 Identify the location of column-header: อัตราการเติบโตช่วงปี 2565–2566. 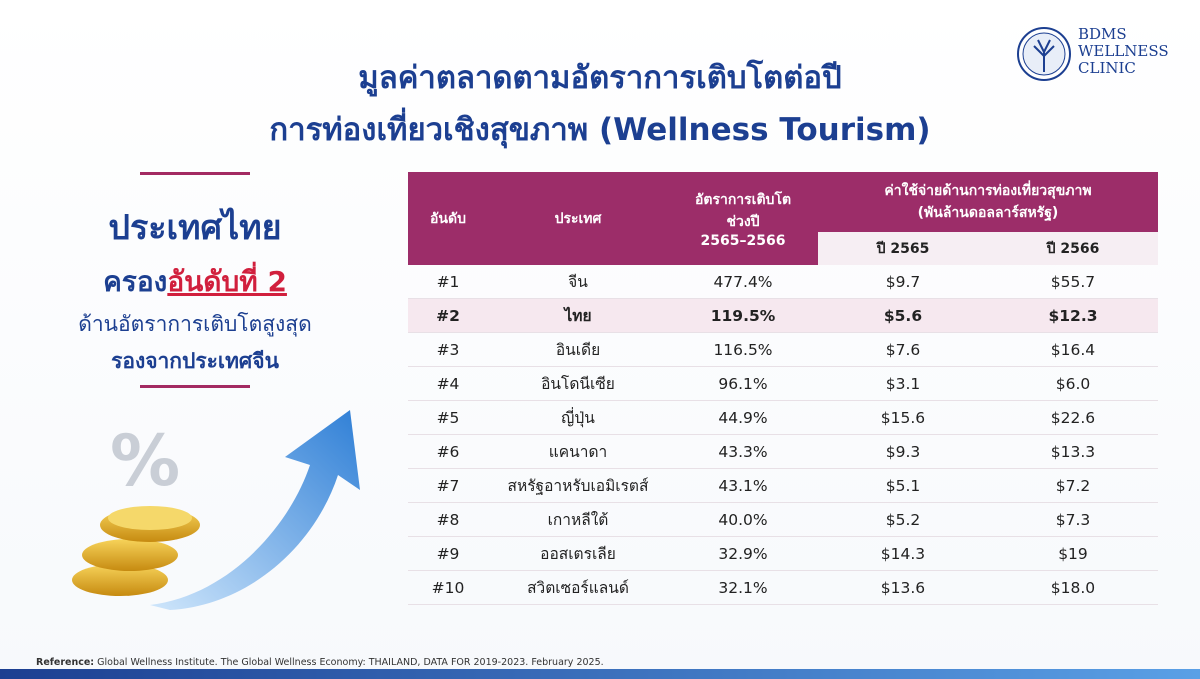
(743, 218).